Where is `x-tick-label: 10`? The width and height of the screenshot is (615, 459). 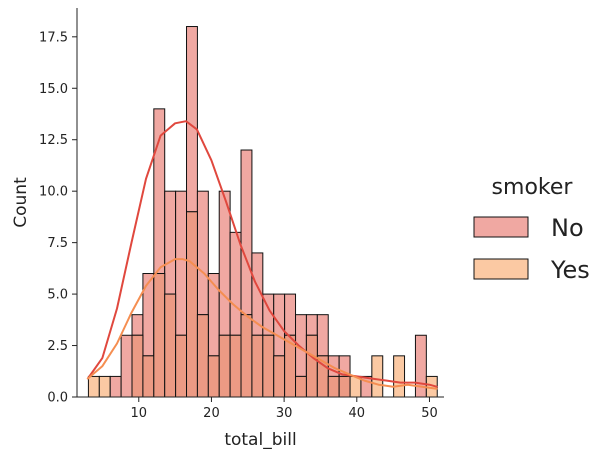
x-tick-label: 10 is located at coordinates (138, 413).